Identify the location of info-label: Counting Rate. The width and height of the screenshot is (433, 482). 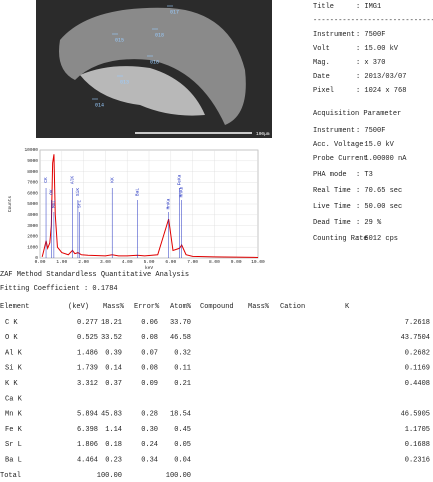
(340, 239).